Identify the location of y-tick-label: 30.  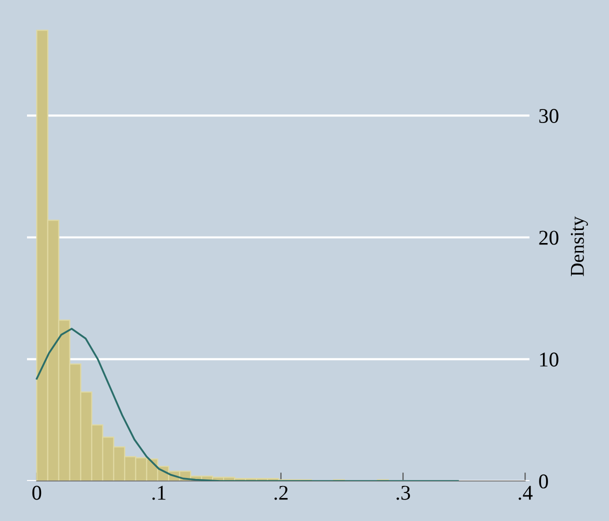
(548, 115).